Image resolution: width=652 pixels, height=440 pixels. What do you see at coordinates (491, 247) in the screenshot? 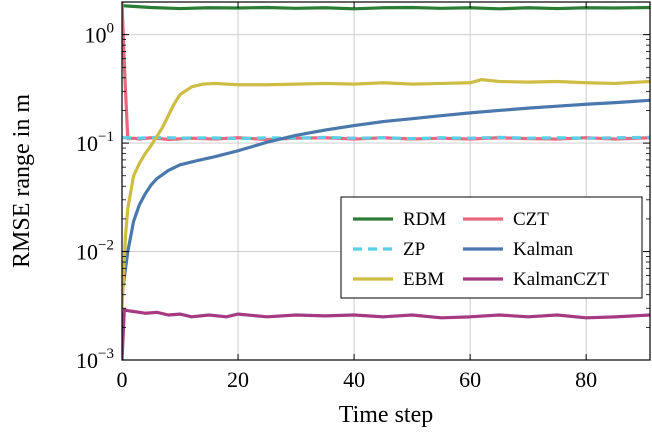
I see `legend: RDM CZT ZP Kalman EBM KalmanCZT` at bounding box center [491, 247].